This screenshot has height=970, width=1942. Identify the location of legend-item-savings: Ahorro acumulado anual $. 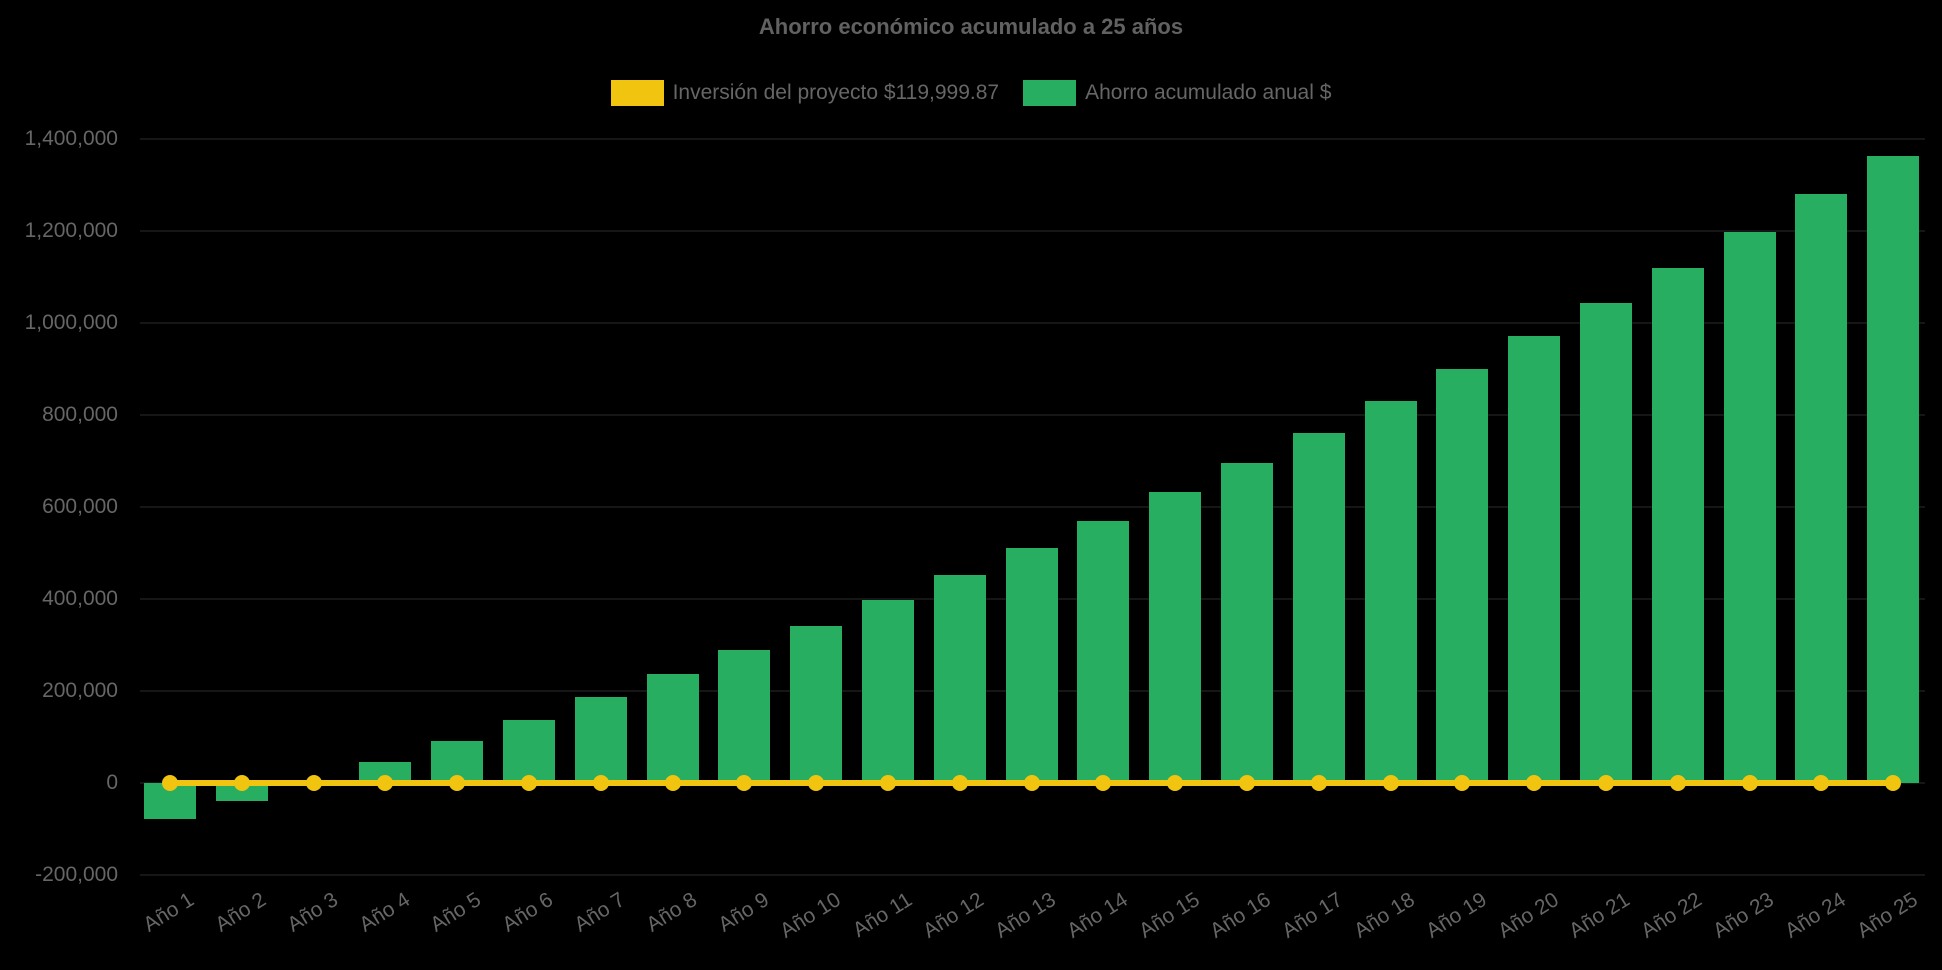
(1177, 93).